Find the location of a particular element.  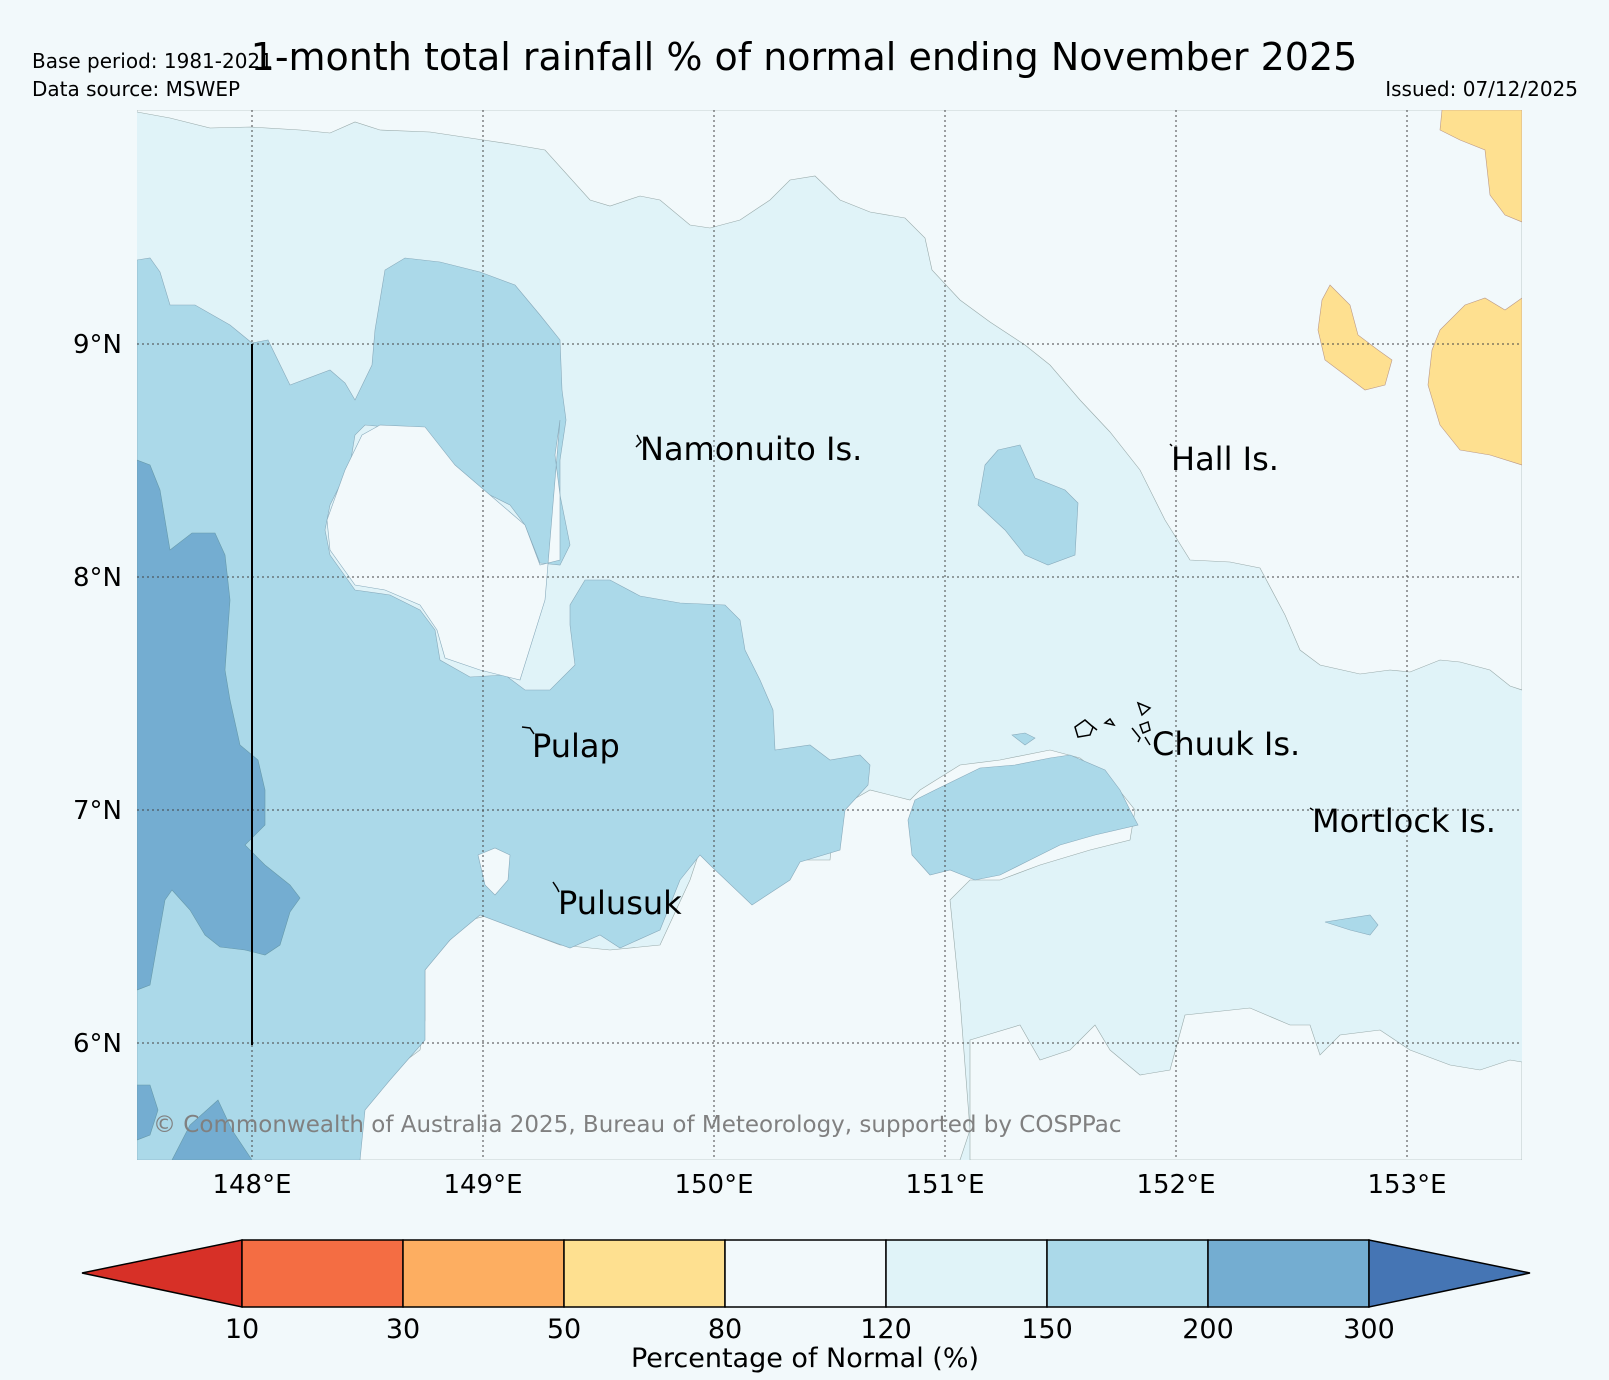

lon-label-149e: 149°E is located at coordinates (482, 1185).